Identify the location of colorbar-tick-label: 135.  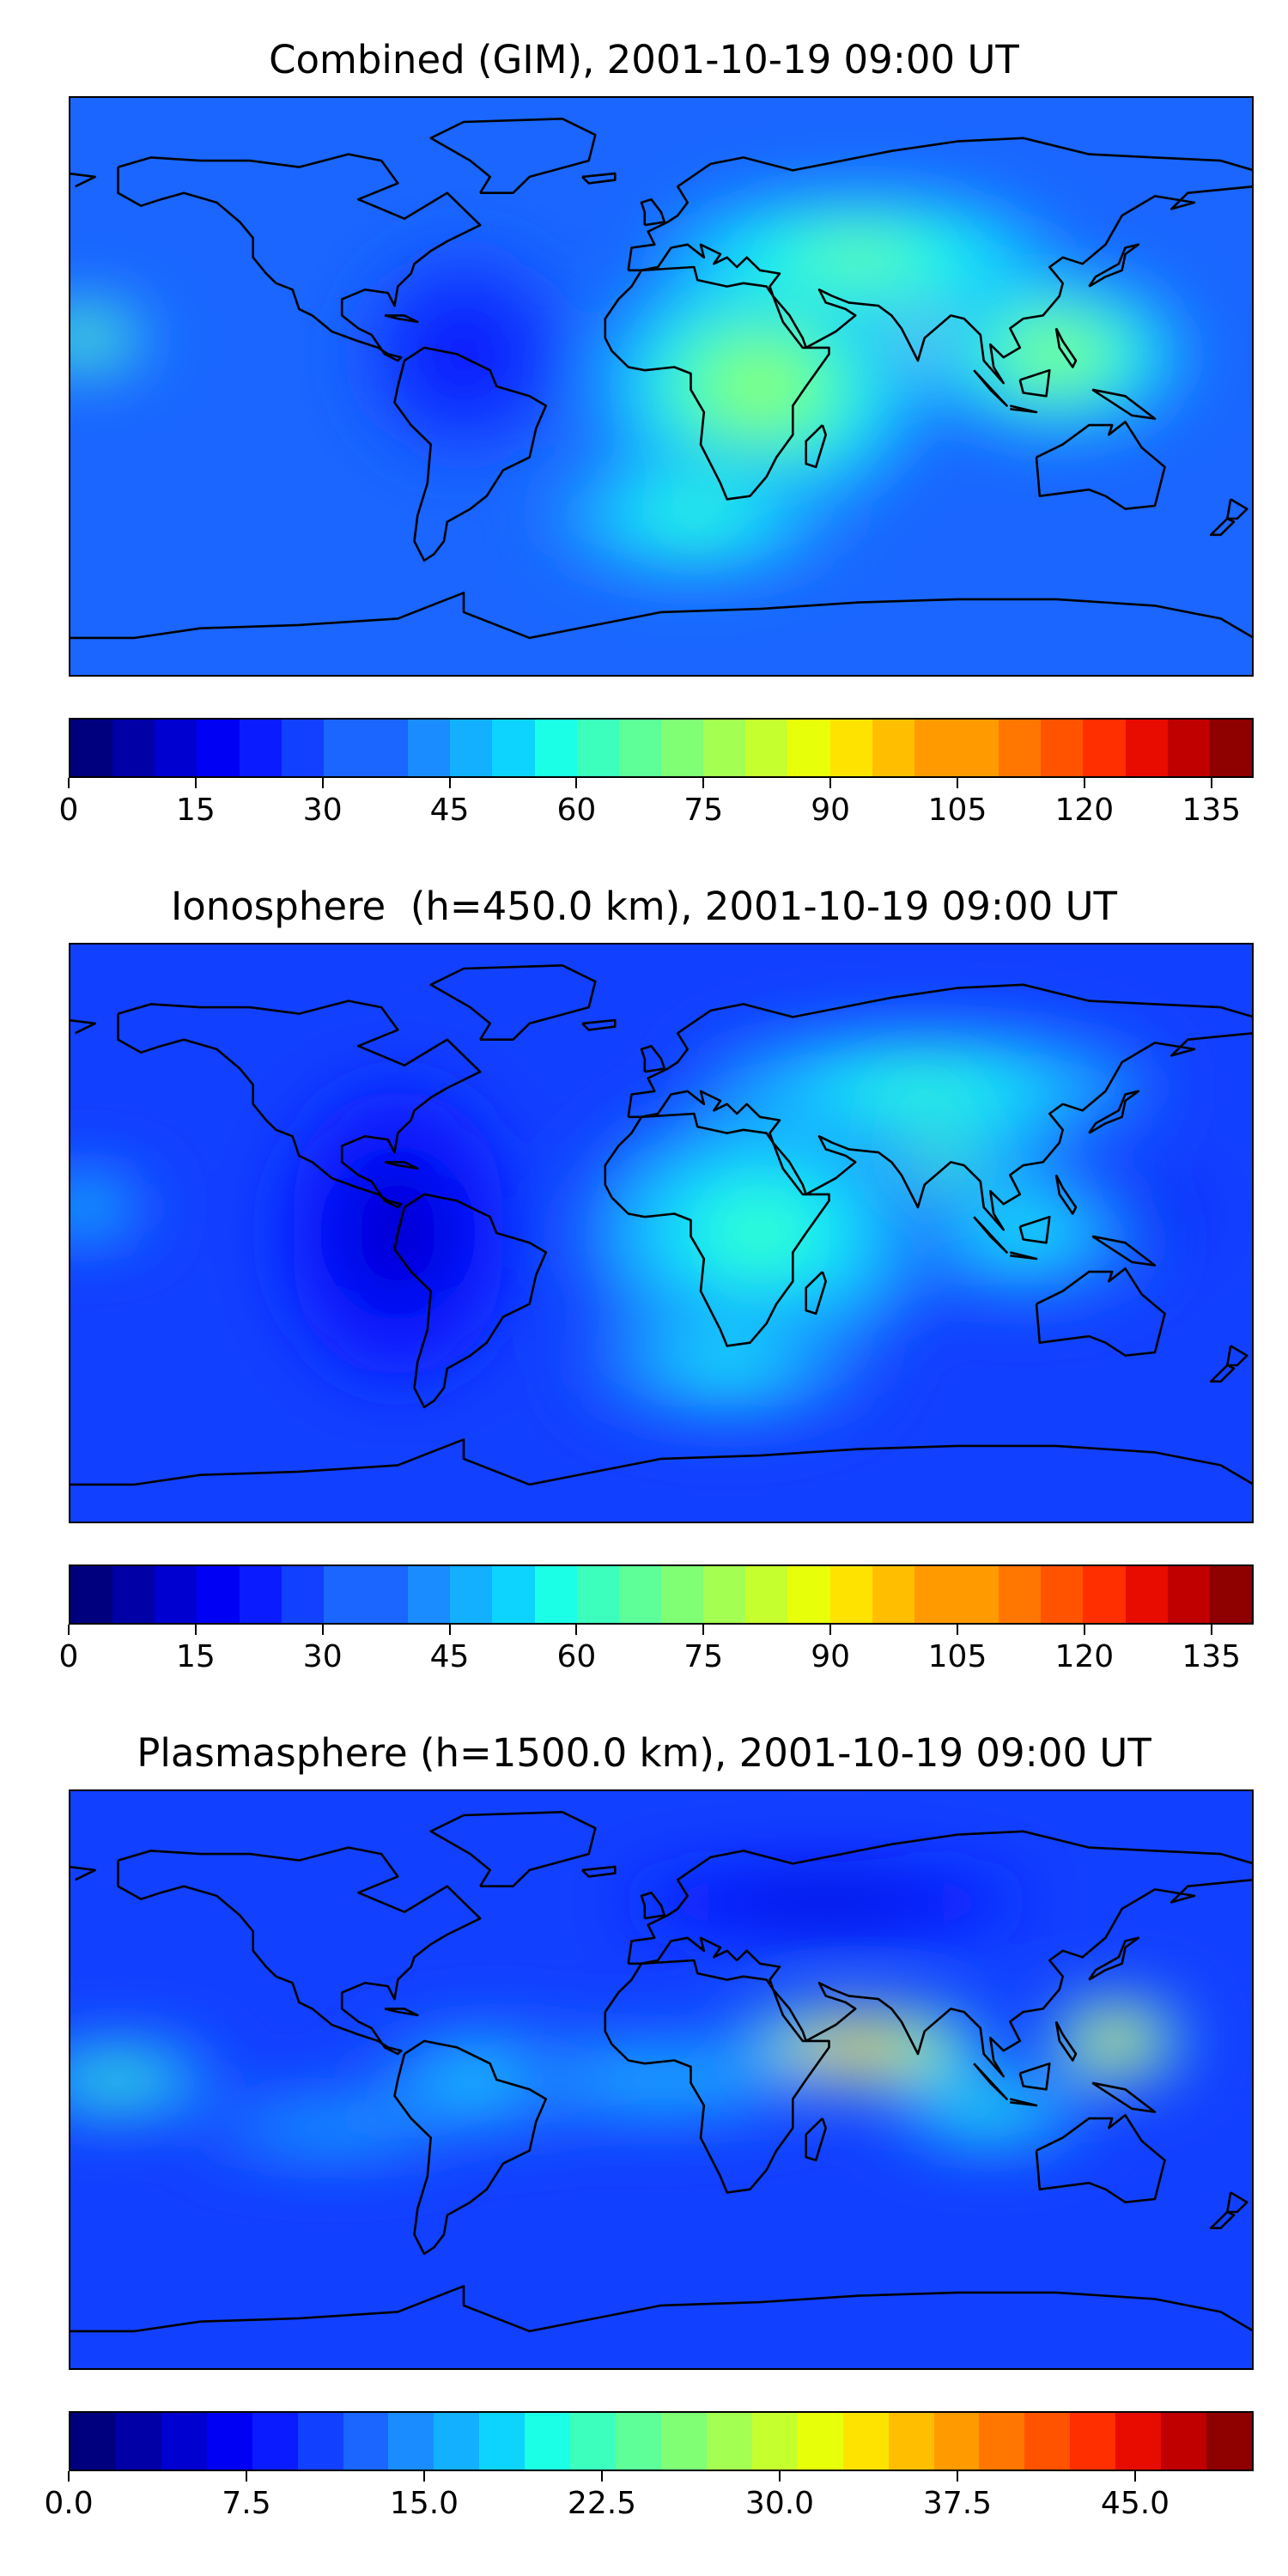
(1212, 810).